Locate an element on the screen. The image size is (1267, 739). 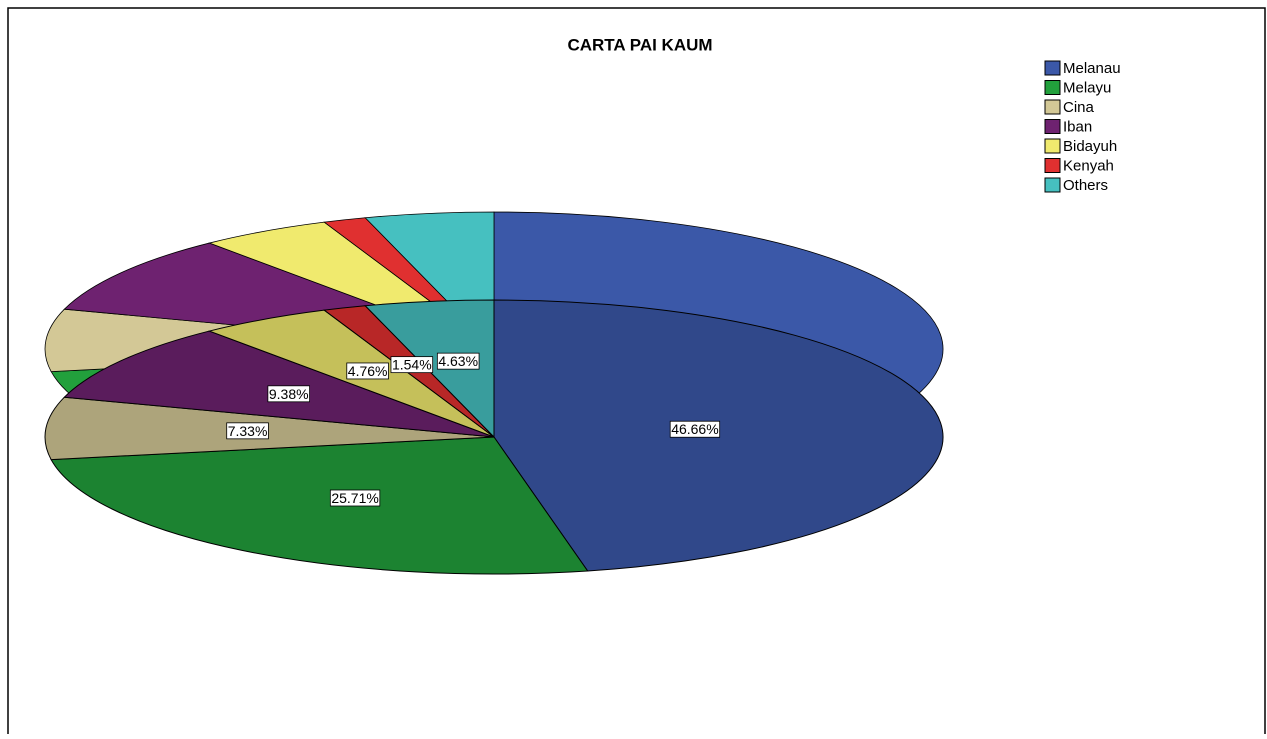
legend-label: Melanau is located at coordinates (1092, 68).